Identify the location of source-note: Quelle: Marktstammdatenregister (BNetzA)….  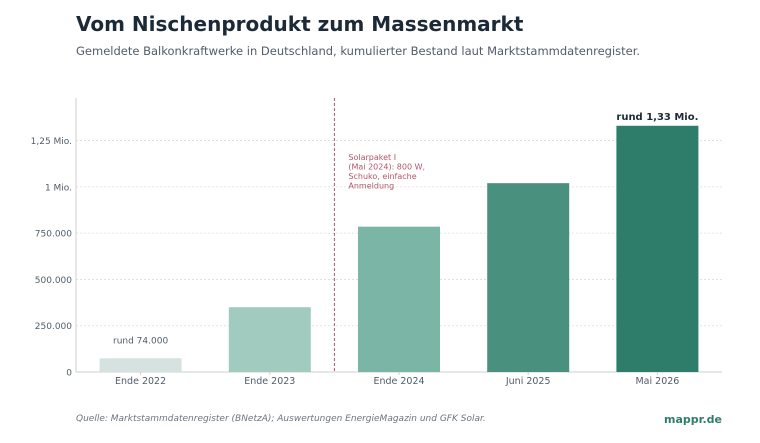
(281, 419).